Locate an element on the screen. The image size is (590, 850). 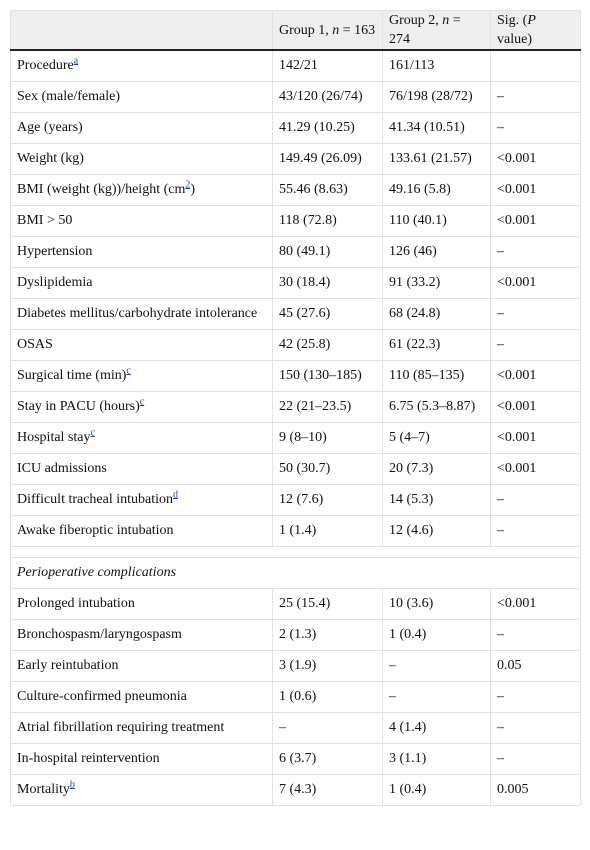
label-text: Early reintubation is located at coordinates (68, 665).